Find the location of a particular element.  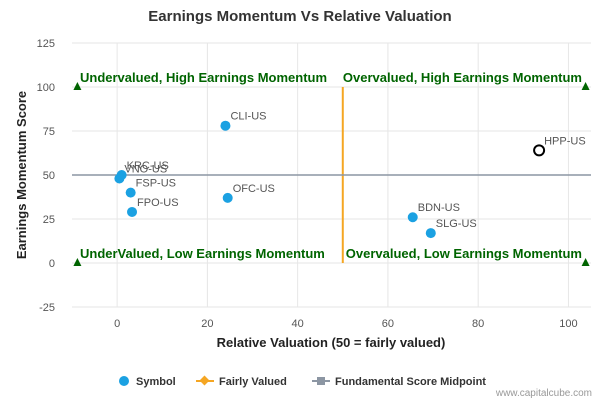

point-label: VNO-US is located at coordinates (145, 170).